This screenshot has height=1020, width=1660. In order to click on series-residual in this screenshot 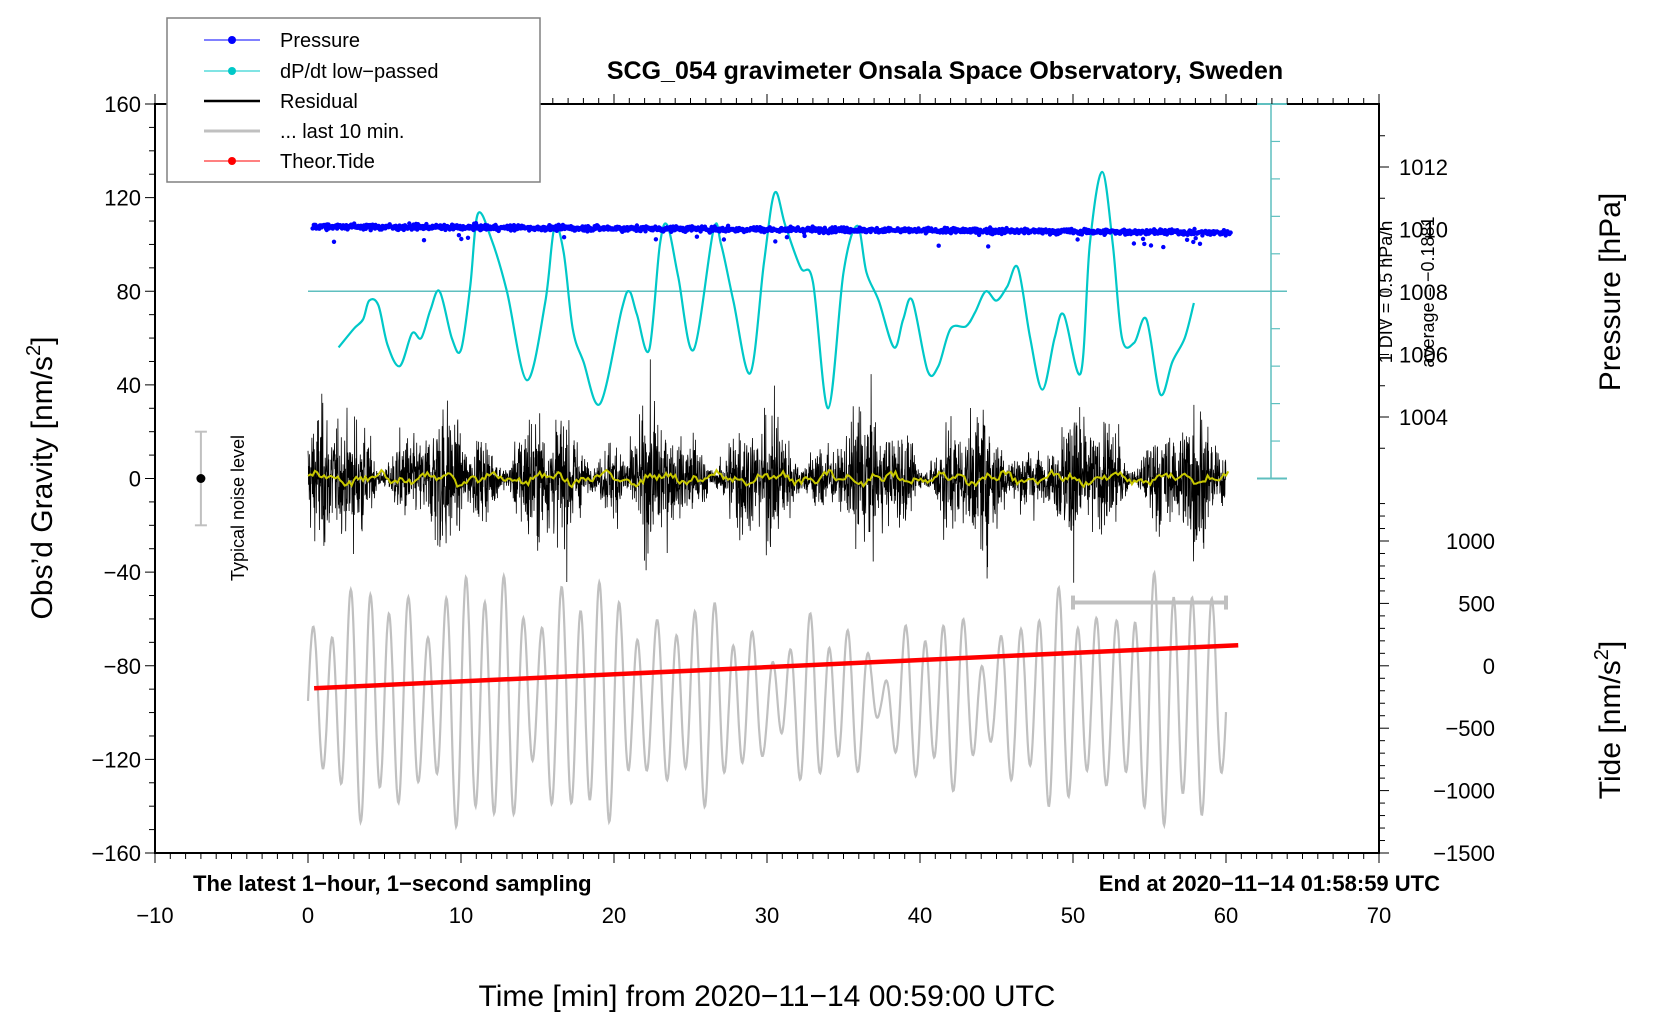, I will do `click(767, 471)`.